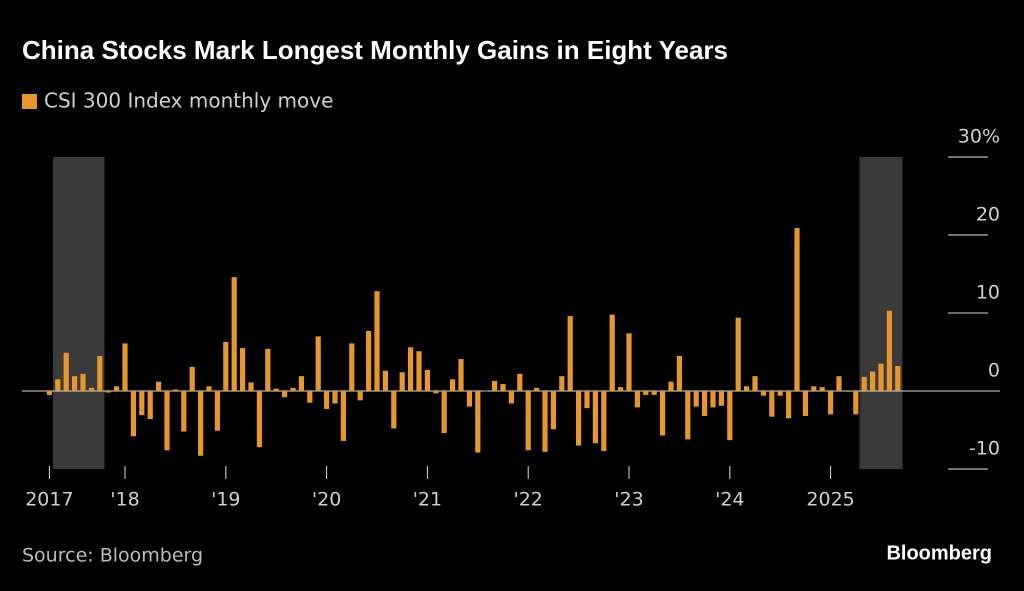 This screenshot has width=1024, height=591. I want to click on source: Source: Bloomberg, so click(112, 556).